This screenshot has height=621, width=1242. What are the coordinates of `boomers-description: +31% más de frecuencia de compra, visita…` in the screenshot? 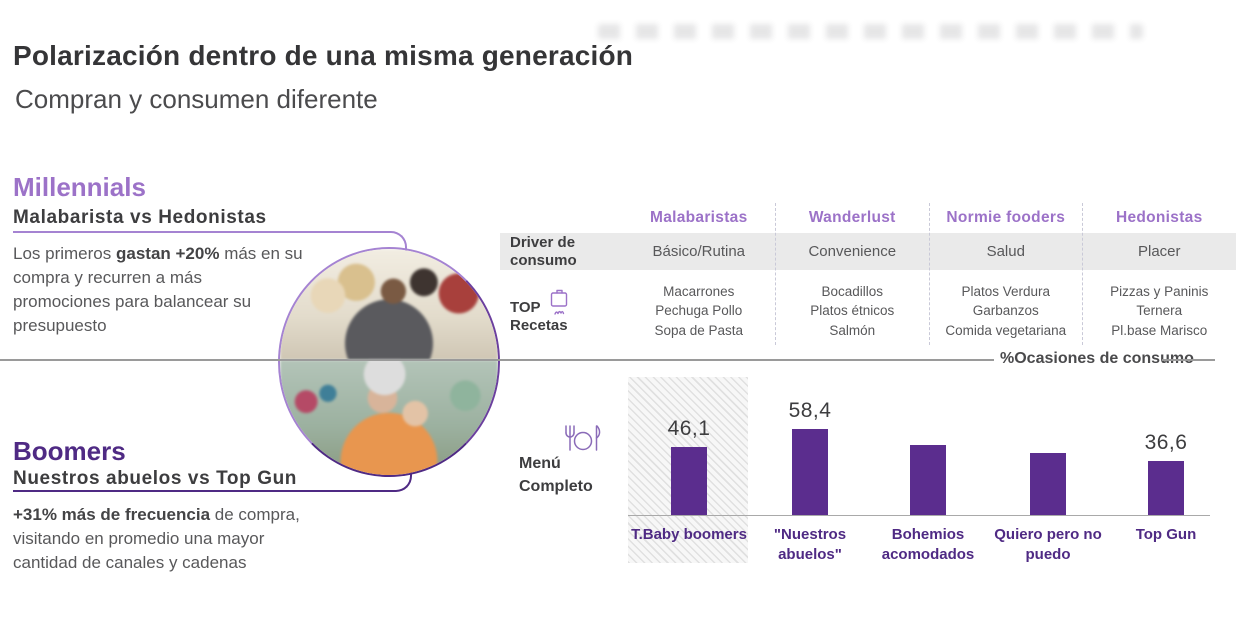 It's located at (158, 539).